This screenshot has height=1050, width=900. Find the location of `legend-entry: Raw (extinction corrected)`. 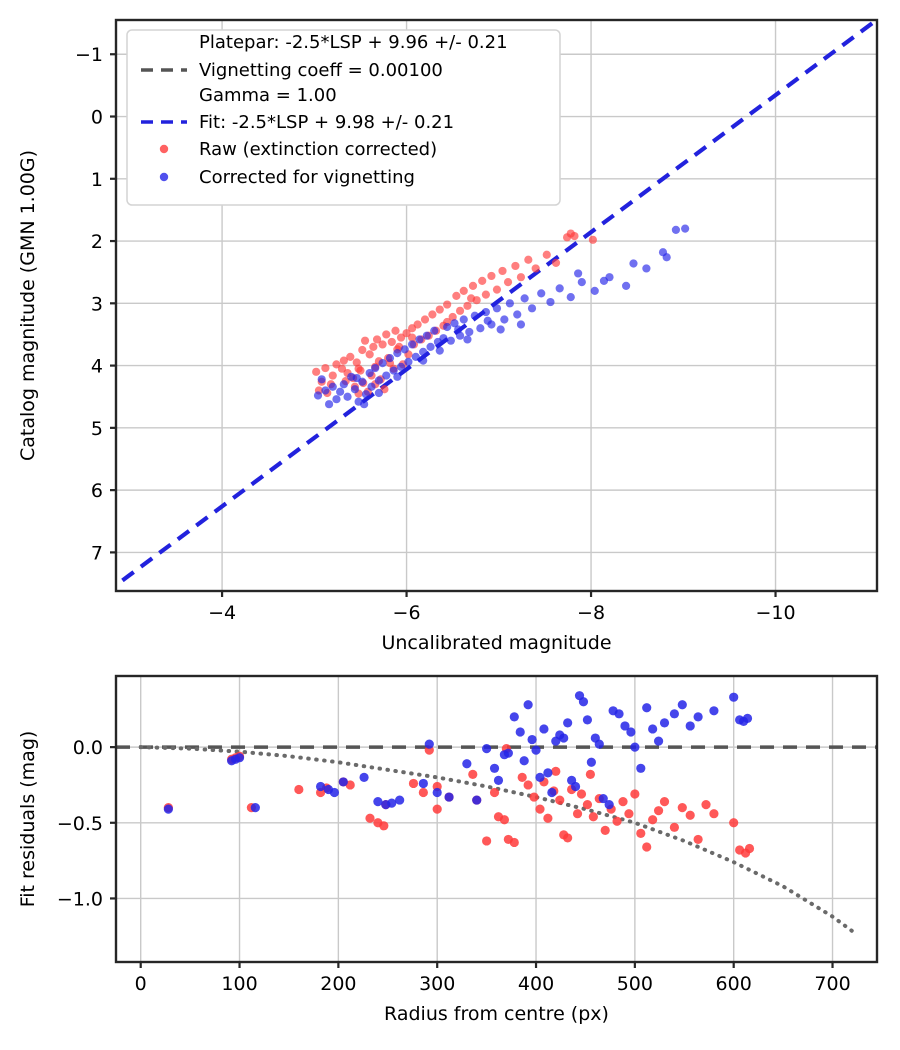

legend-entry: Raw (extinction corrected) is located at coordinates (298, 149).